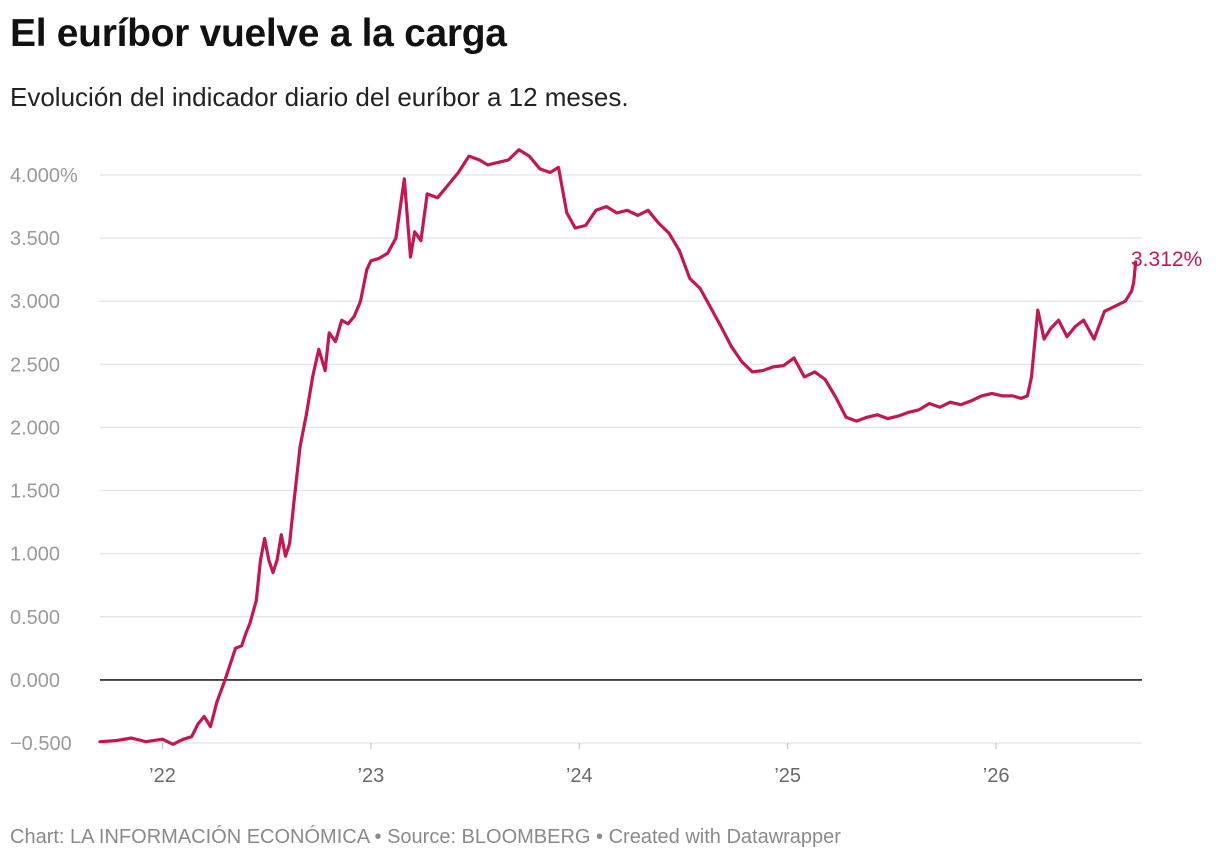 The width and height of the screenshot is (1220, 862). I want to click on x-tick-label: ’26, so click(996, 776).